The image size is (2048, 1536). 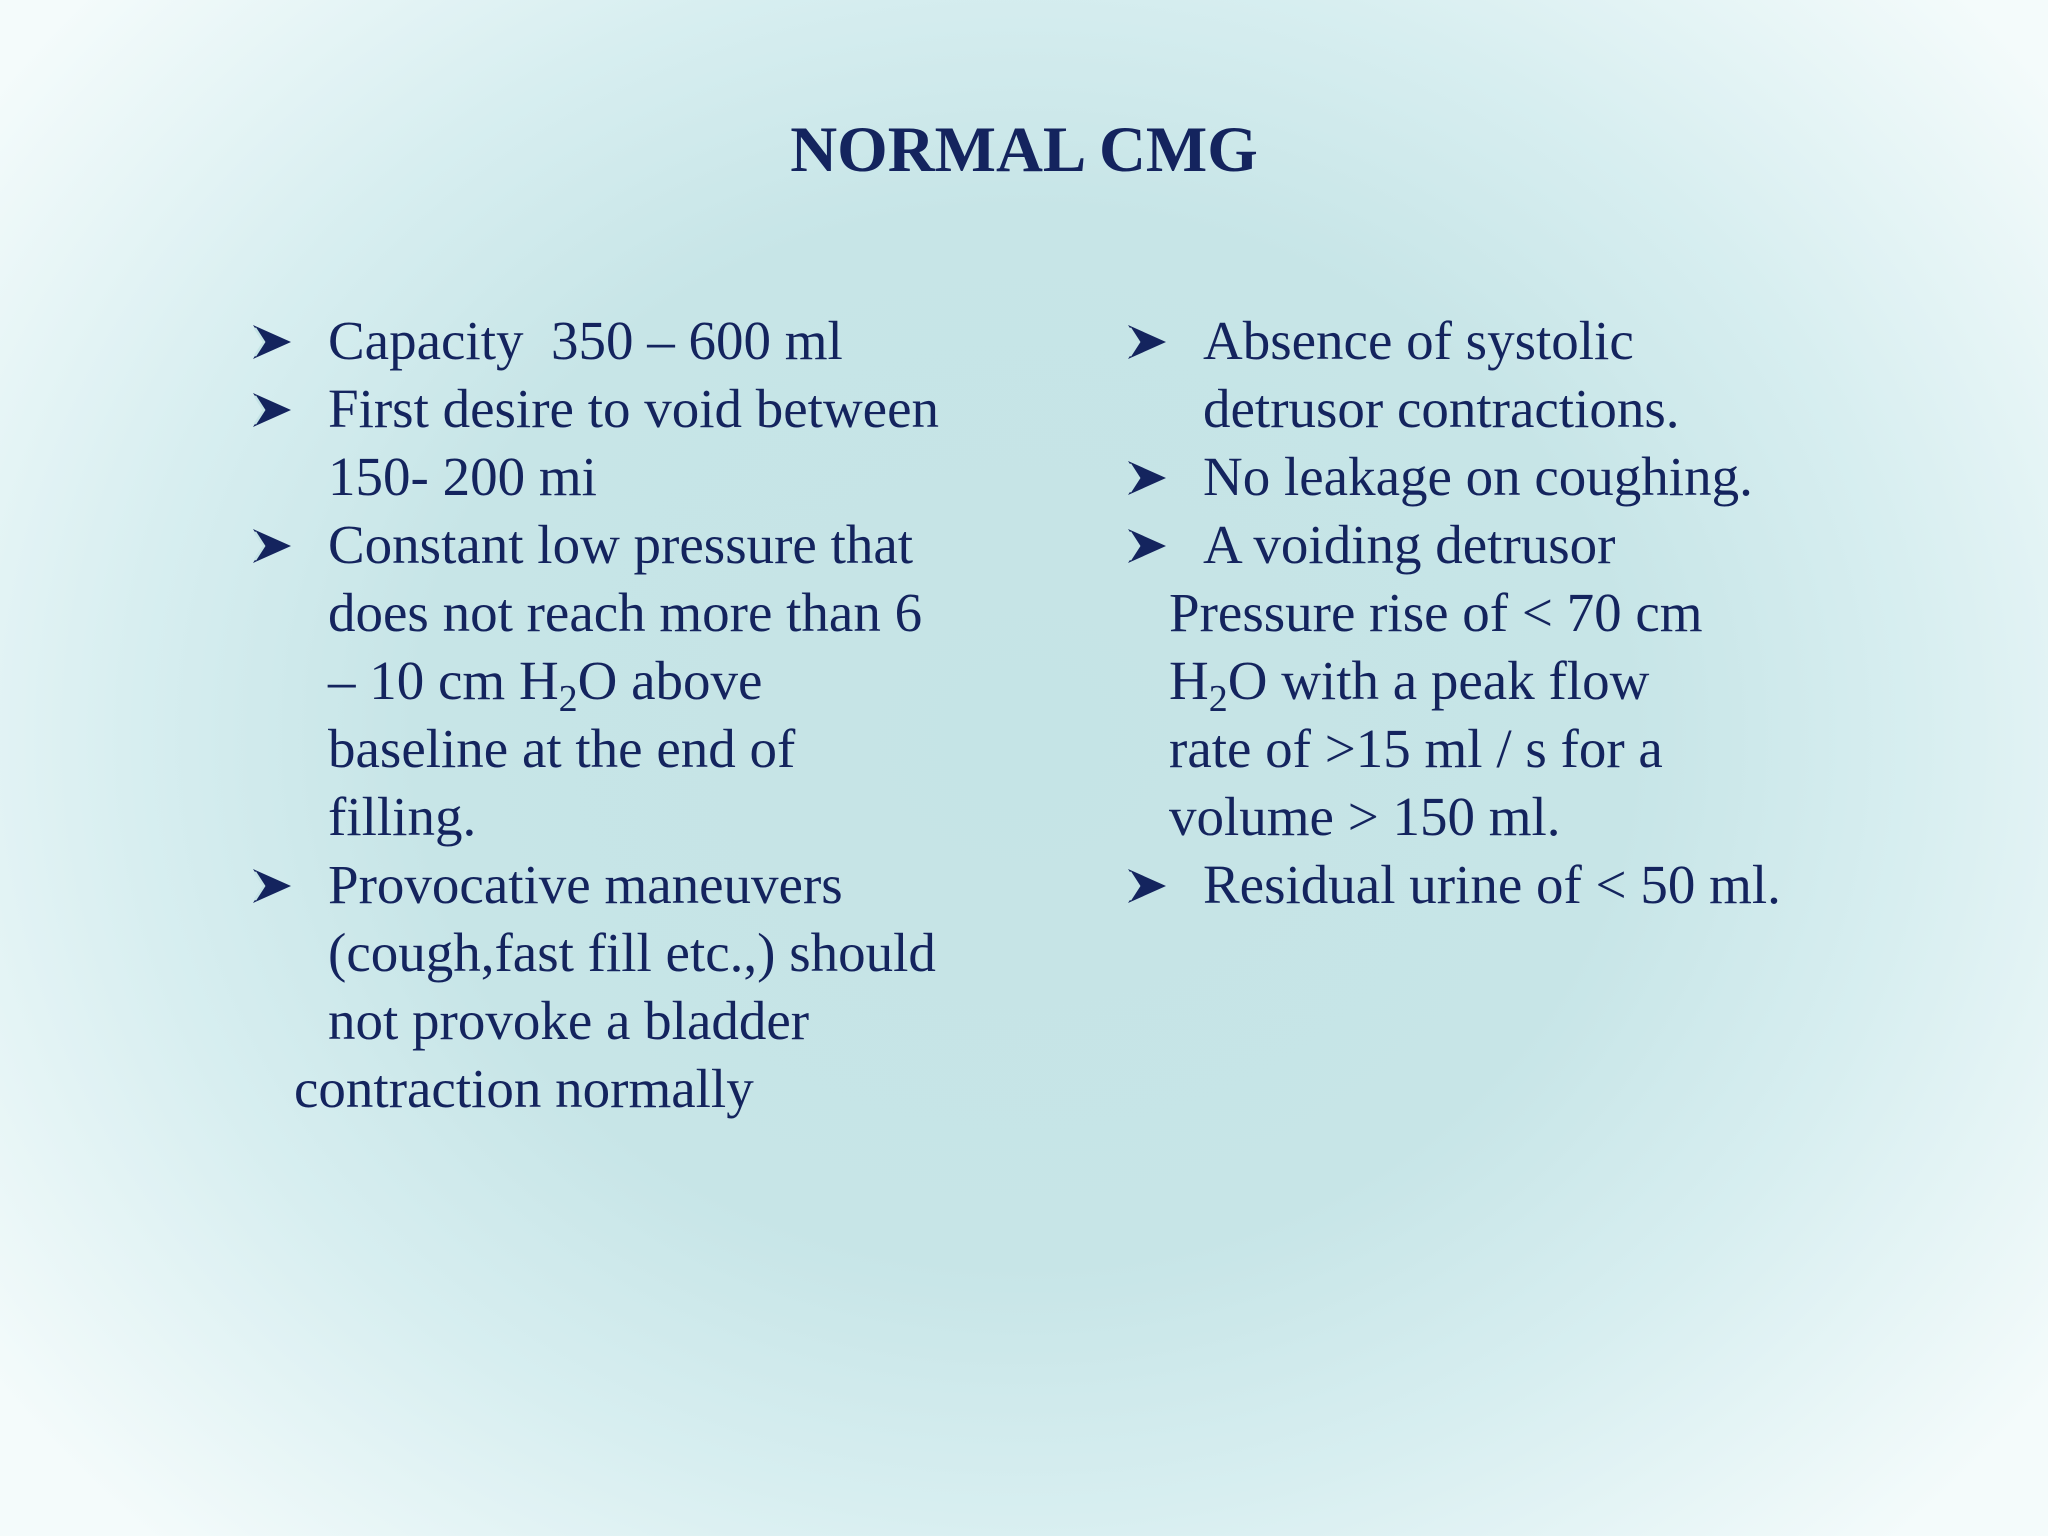 What do you see at coordinates (585, 340) in the screenshot?
I see `bullet-text: Capacity 350 – 600 ml` at bounding box center [585, 340].